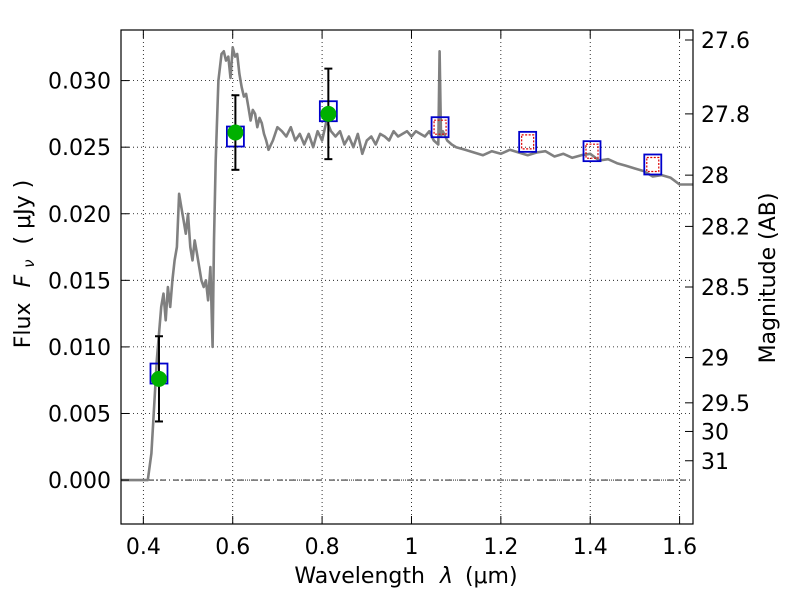  I want to click on y-axis-label: Flux F ν ( μJy ), so click(25, 264).